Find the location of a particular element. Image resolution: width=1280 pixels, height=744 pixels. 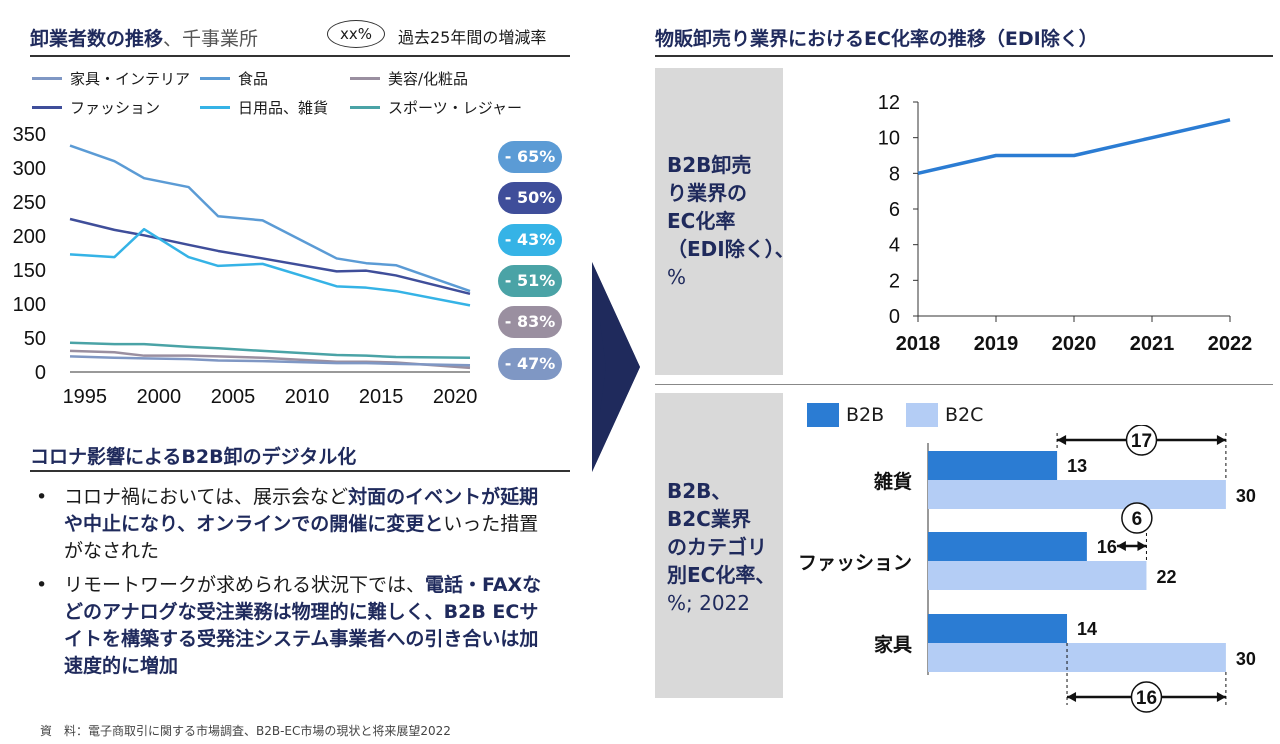

gap-value: 16 is located at coordinates (1146, 698).